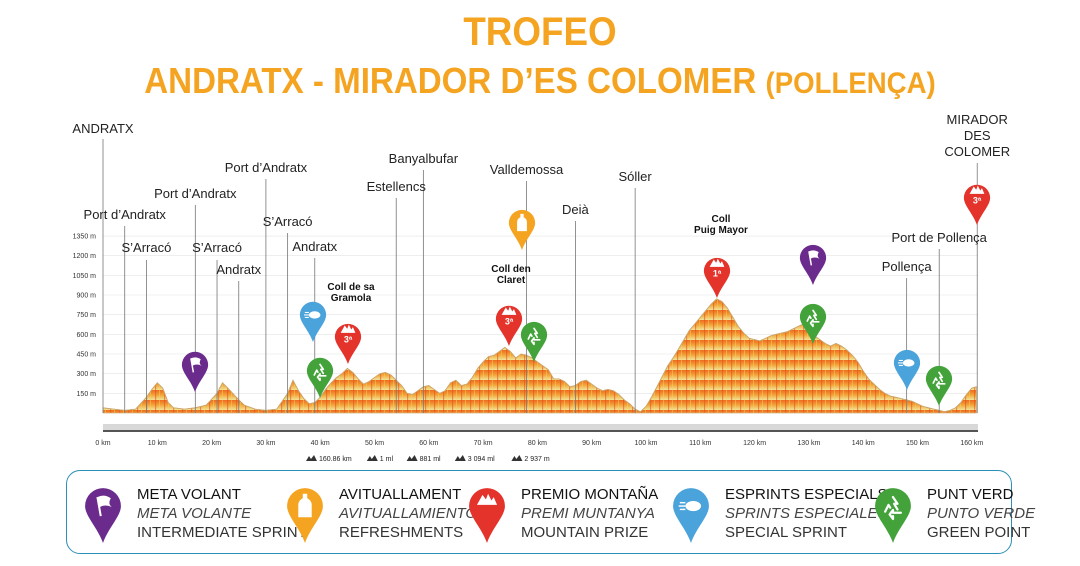 The height and width of the screenshot is (566, 1080). Describe the element at coordinates (537, 443) in the screenshot. I see `x-tick-label: 80 km` at that location.